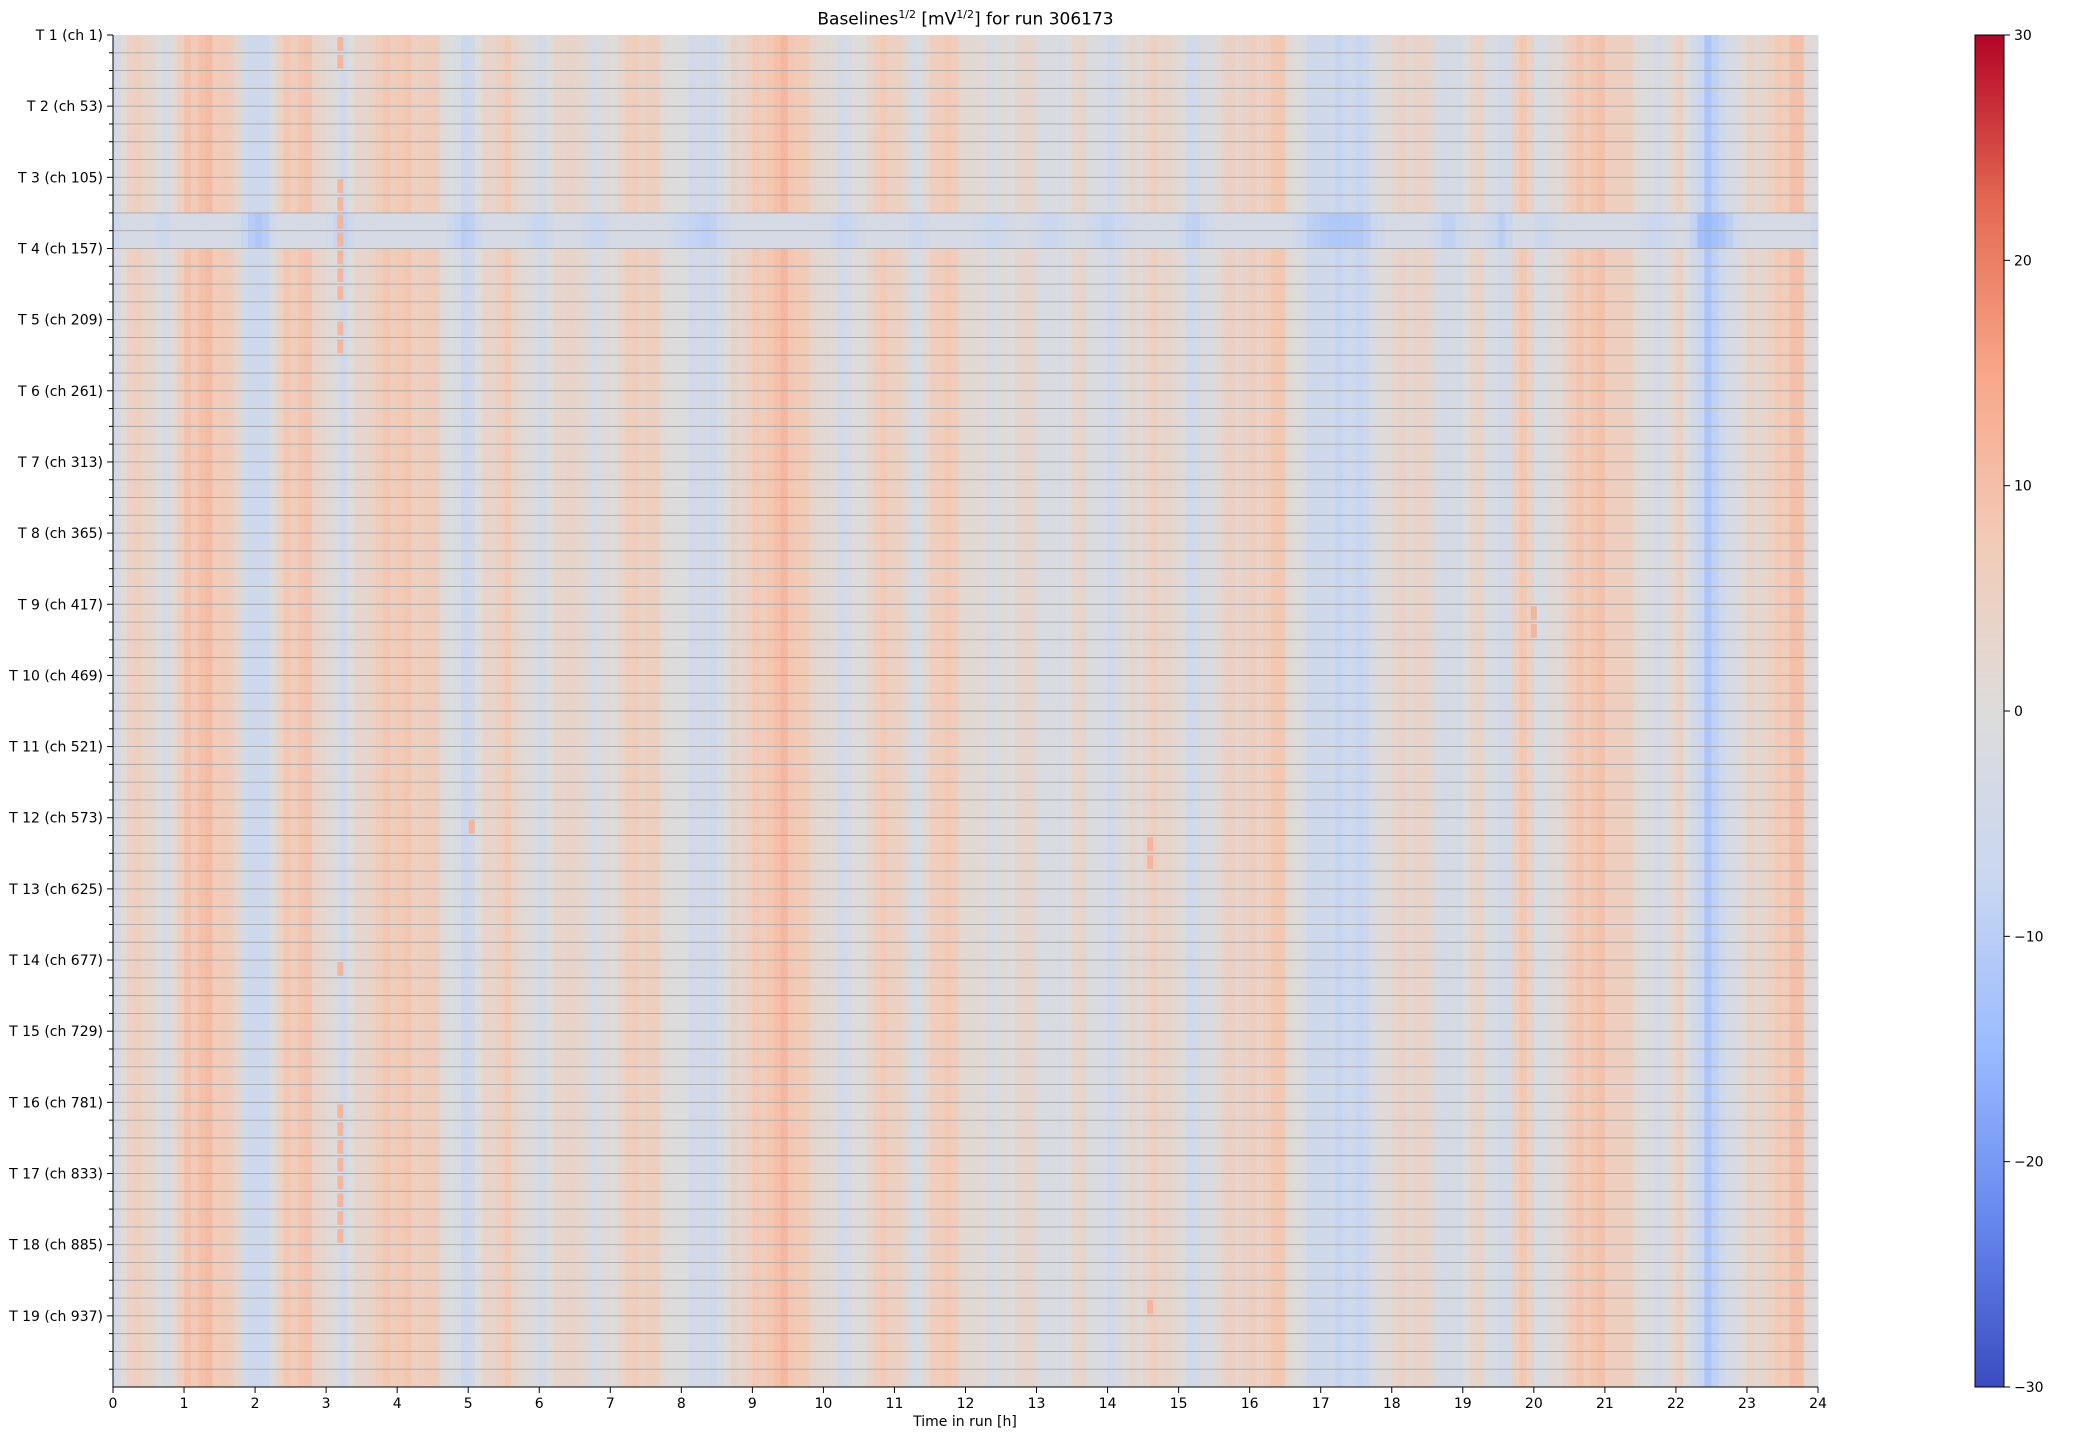  I want to click on colorbar-tick-label: −30, so click(2029, 1388).